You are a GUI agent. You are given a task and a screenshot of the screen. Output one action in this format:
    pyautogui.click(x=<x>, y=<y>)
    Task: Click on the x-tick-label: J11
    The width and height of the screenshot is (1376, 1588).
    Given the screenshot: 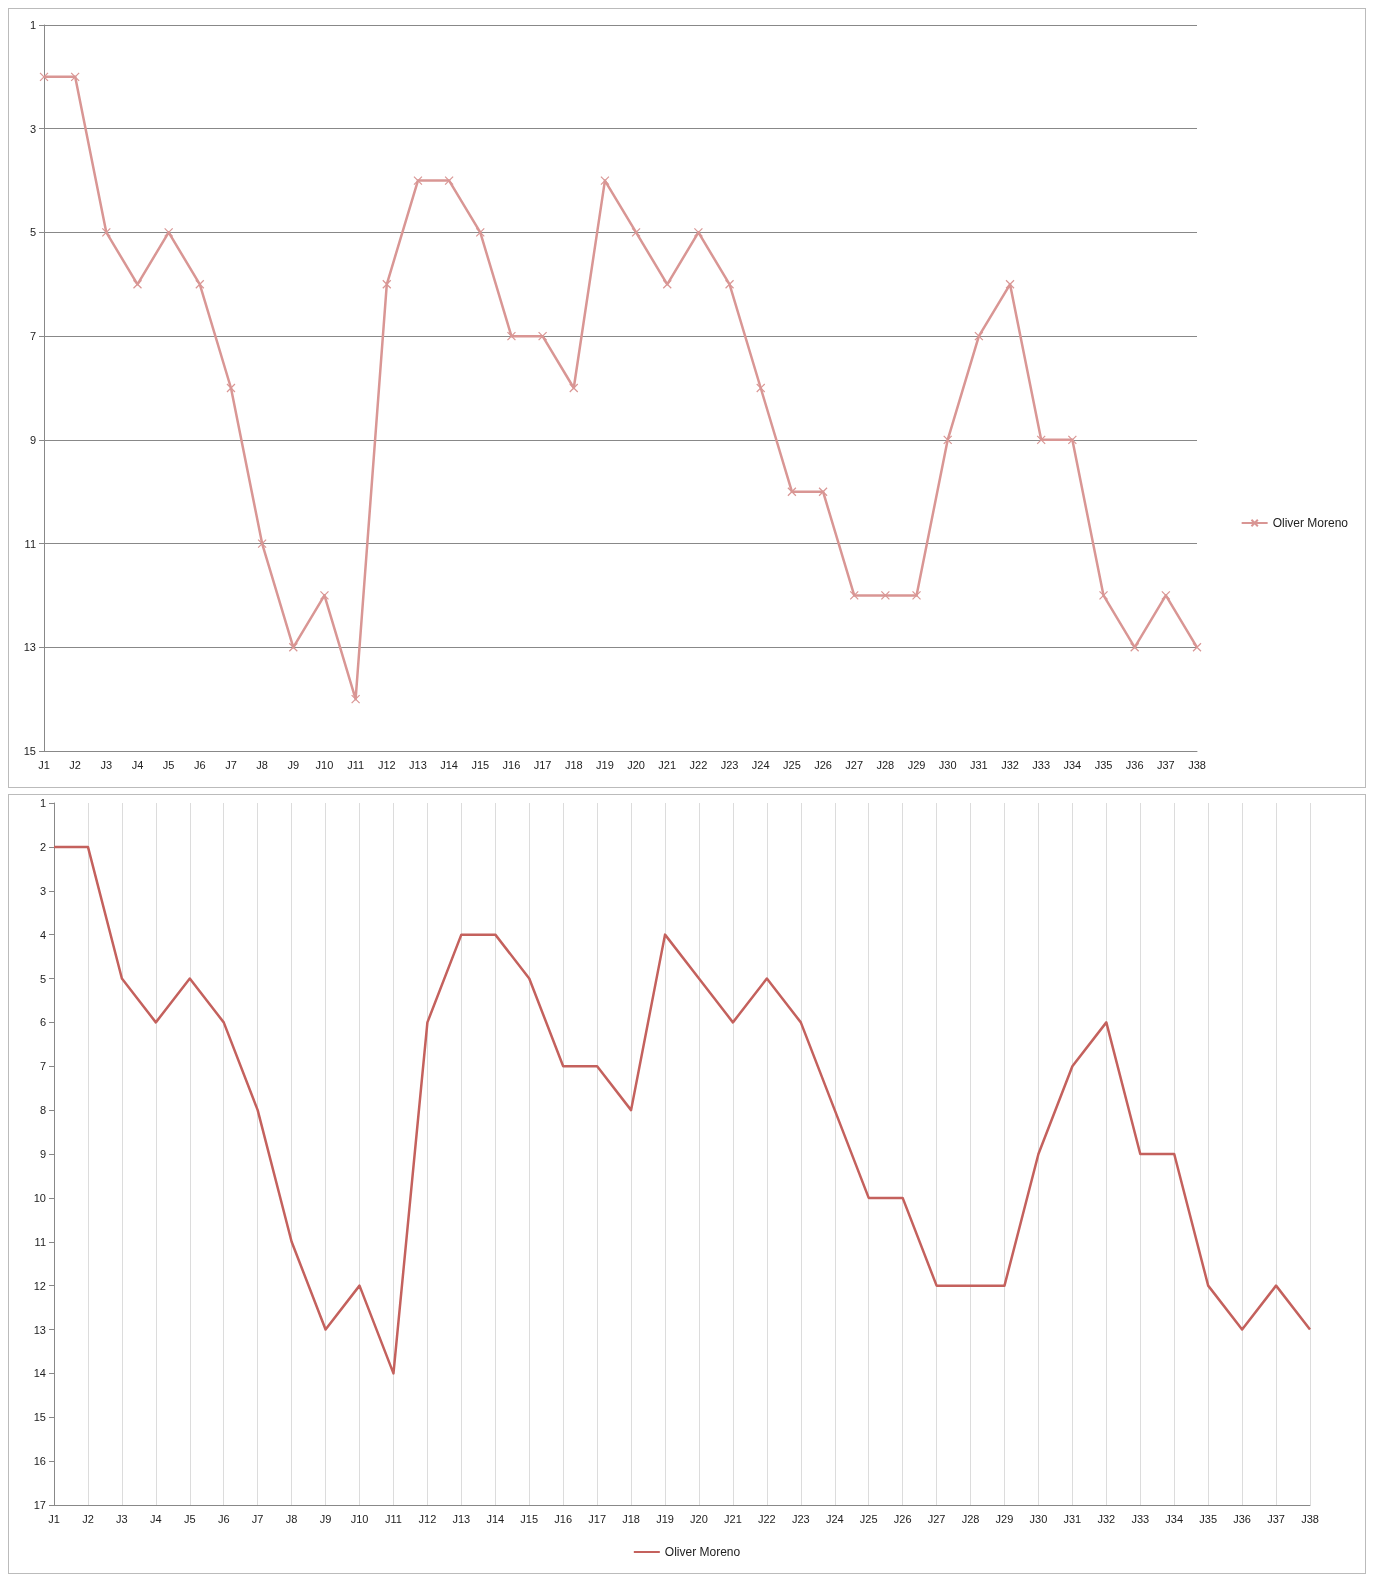 What is the action you would take?
    pyautogui.click(x=356, y=764)
    